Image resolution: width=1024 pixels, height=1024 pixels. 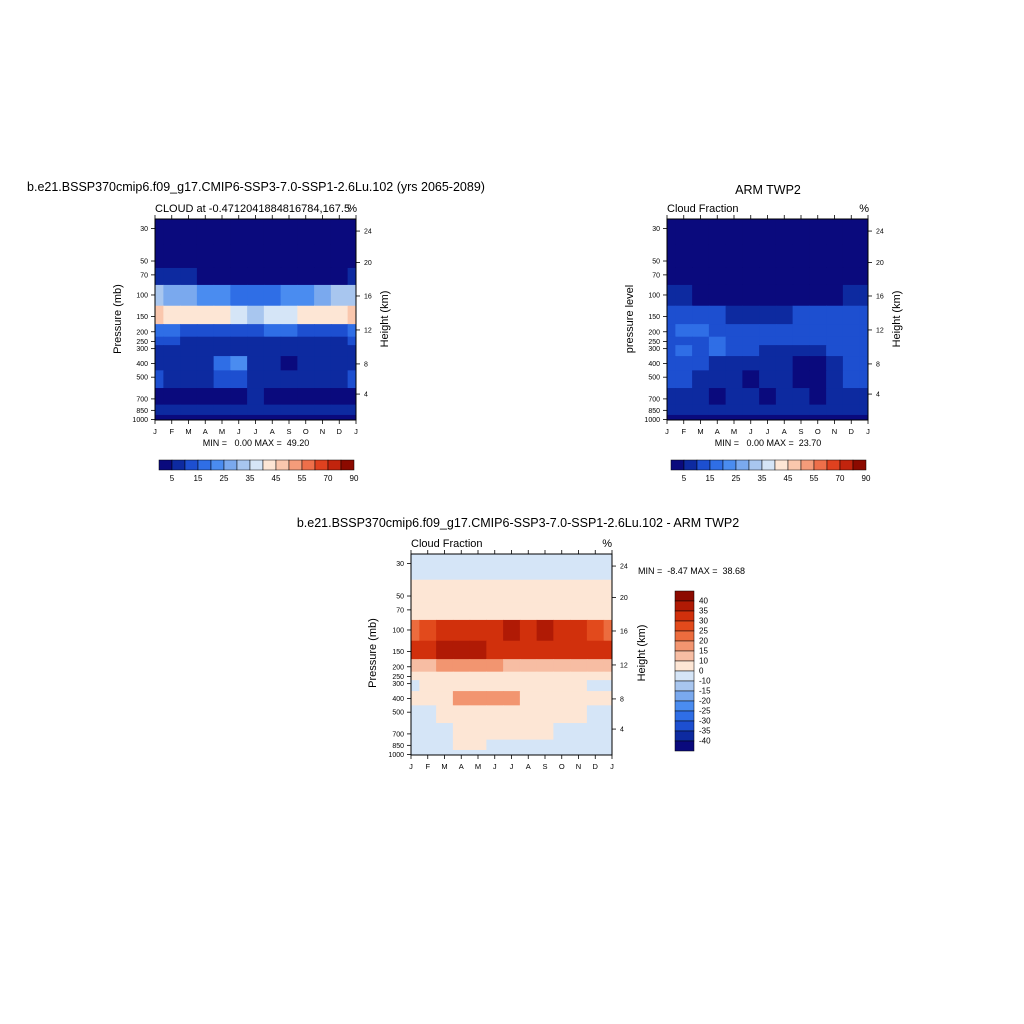 What do you see at coordinates (398, 699) in the screenshot?
I see `y-tick-label: 400` at bounding box center [398, 699].